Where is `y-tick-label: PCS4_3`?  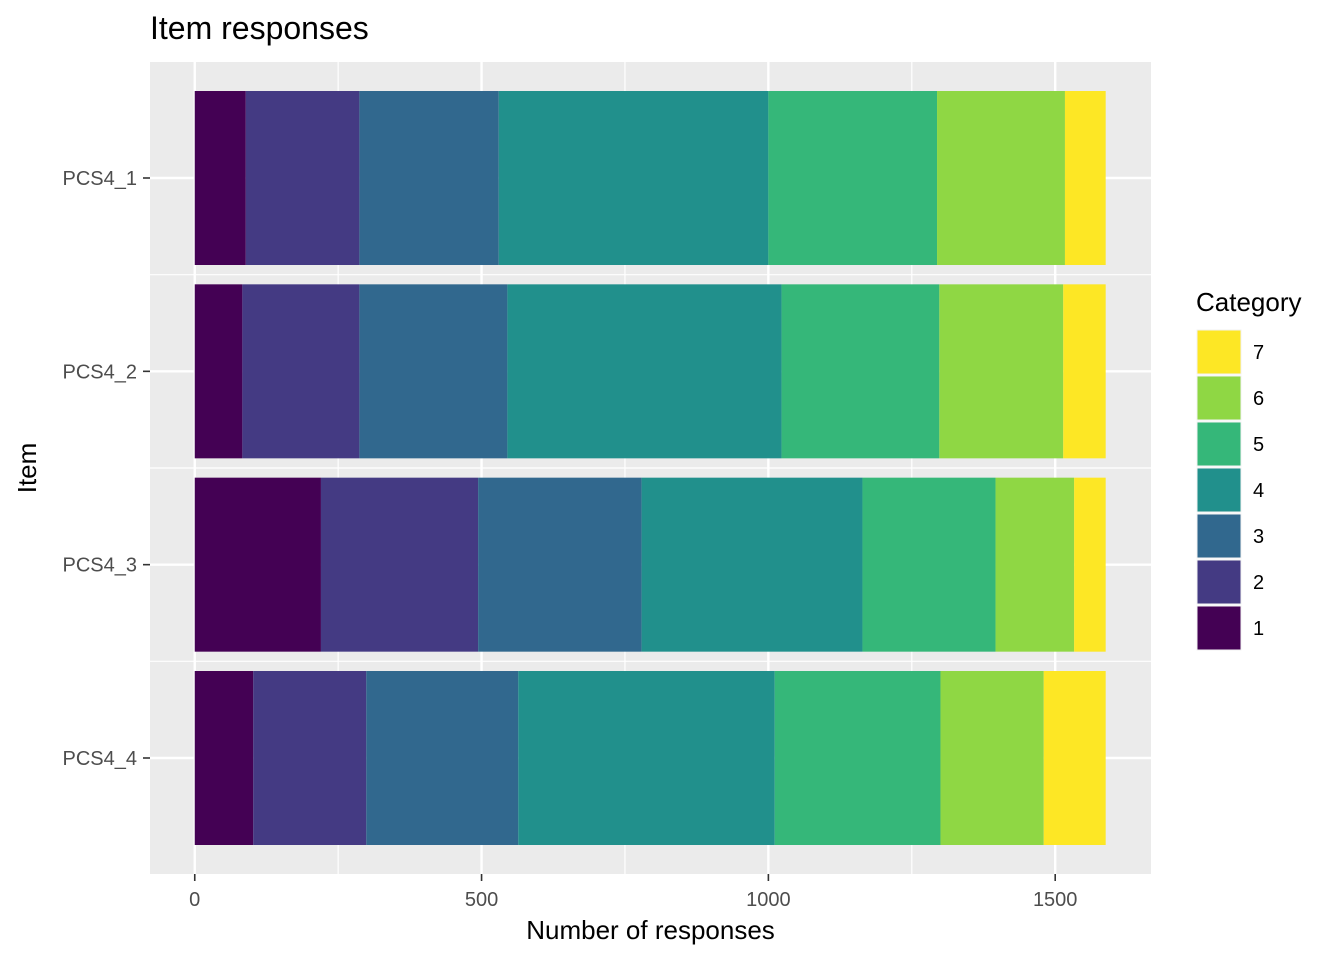 y-tick-label: PCS4_3 is located at coordinates (100, 566).